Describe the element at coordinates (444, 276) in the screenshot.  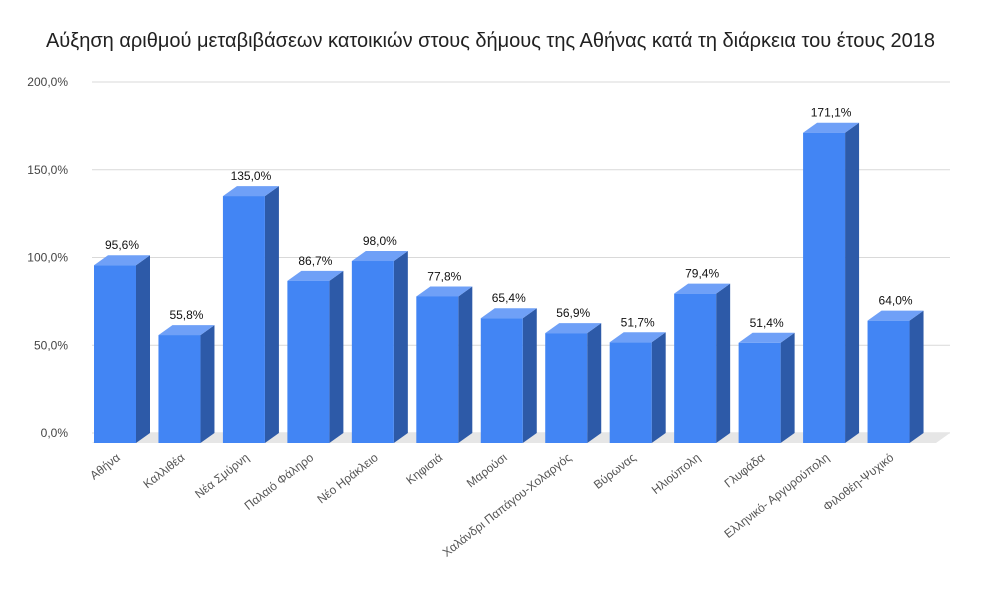
I see `data-label: 77,8%` at that location.